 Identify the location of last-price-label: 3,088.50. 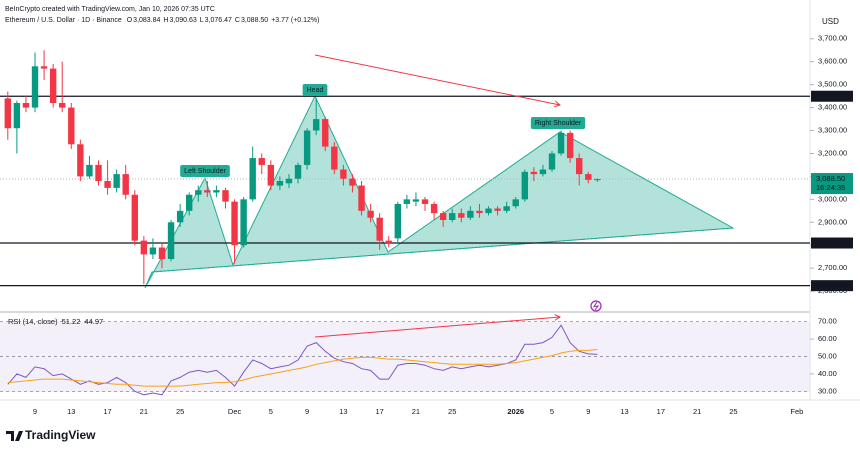
(830, 178).